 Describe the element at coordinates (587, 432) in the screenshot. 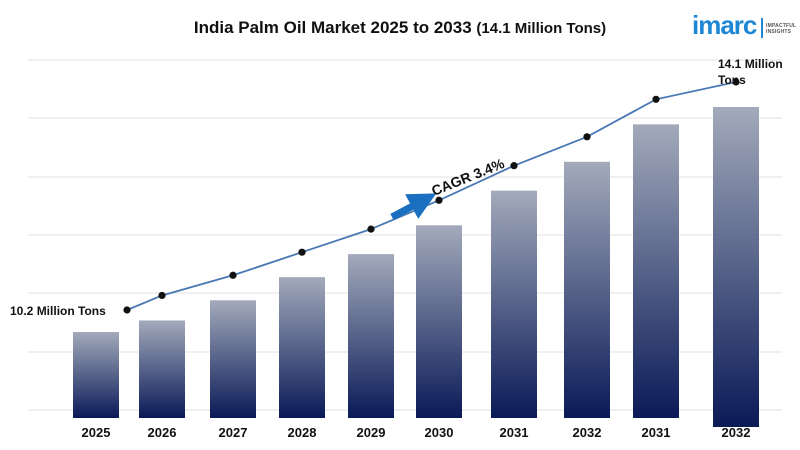

I see `x-tick-label-7: 2032` at that location.